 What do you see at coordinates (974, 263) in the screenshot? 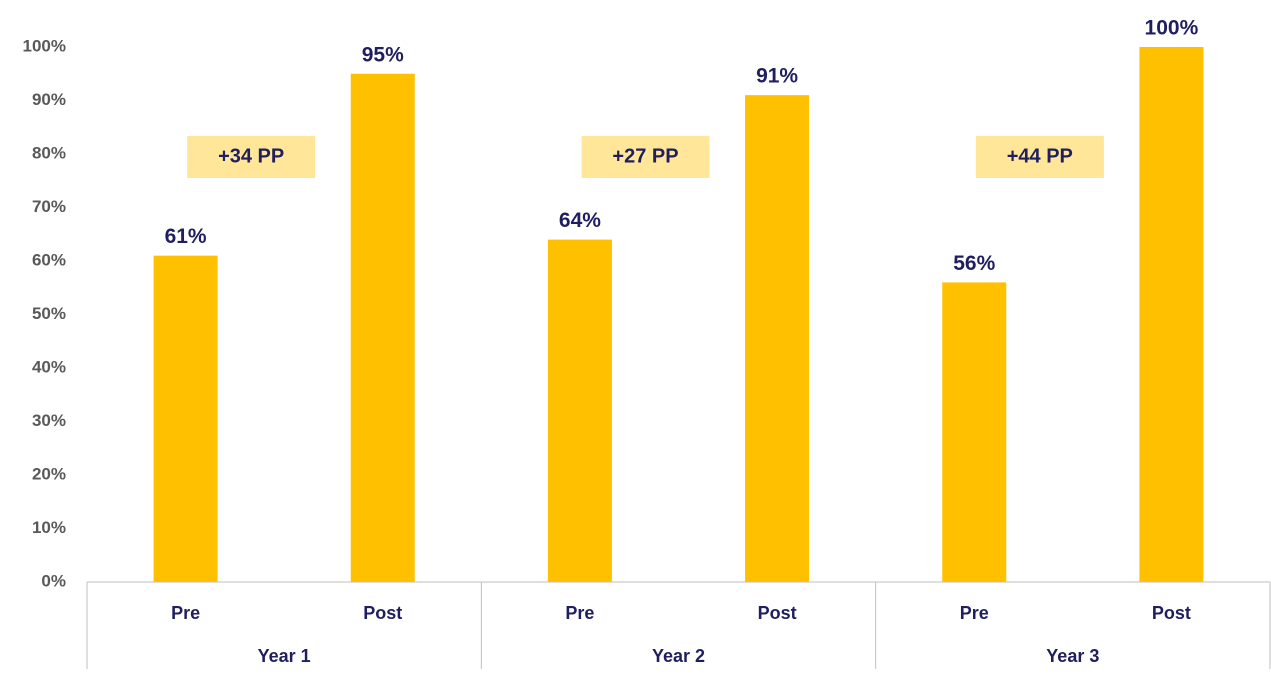
I see `value-label: 56%` at bounding box center [974, 263].